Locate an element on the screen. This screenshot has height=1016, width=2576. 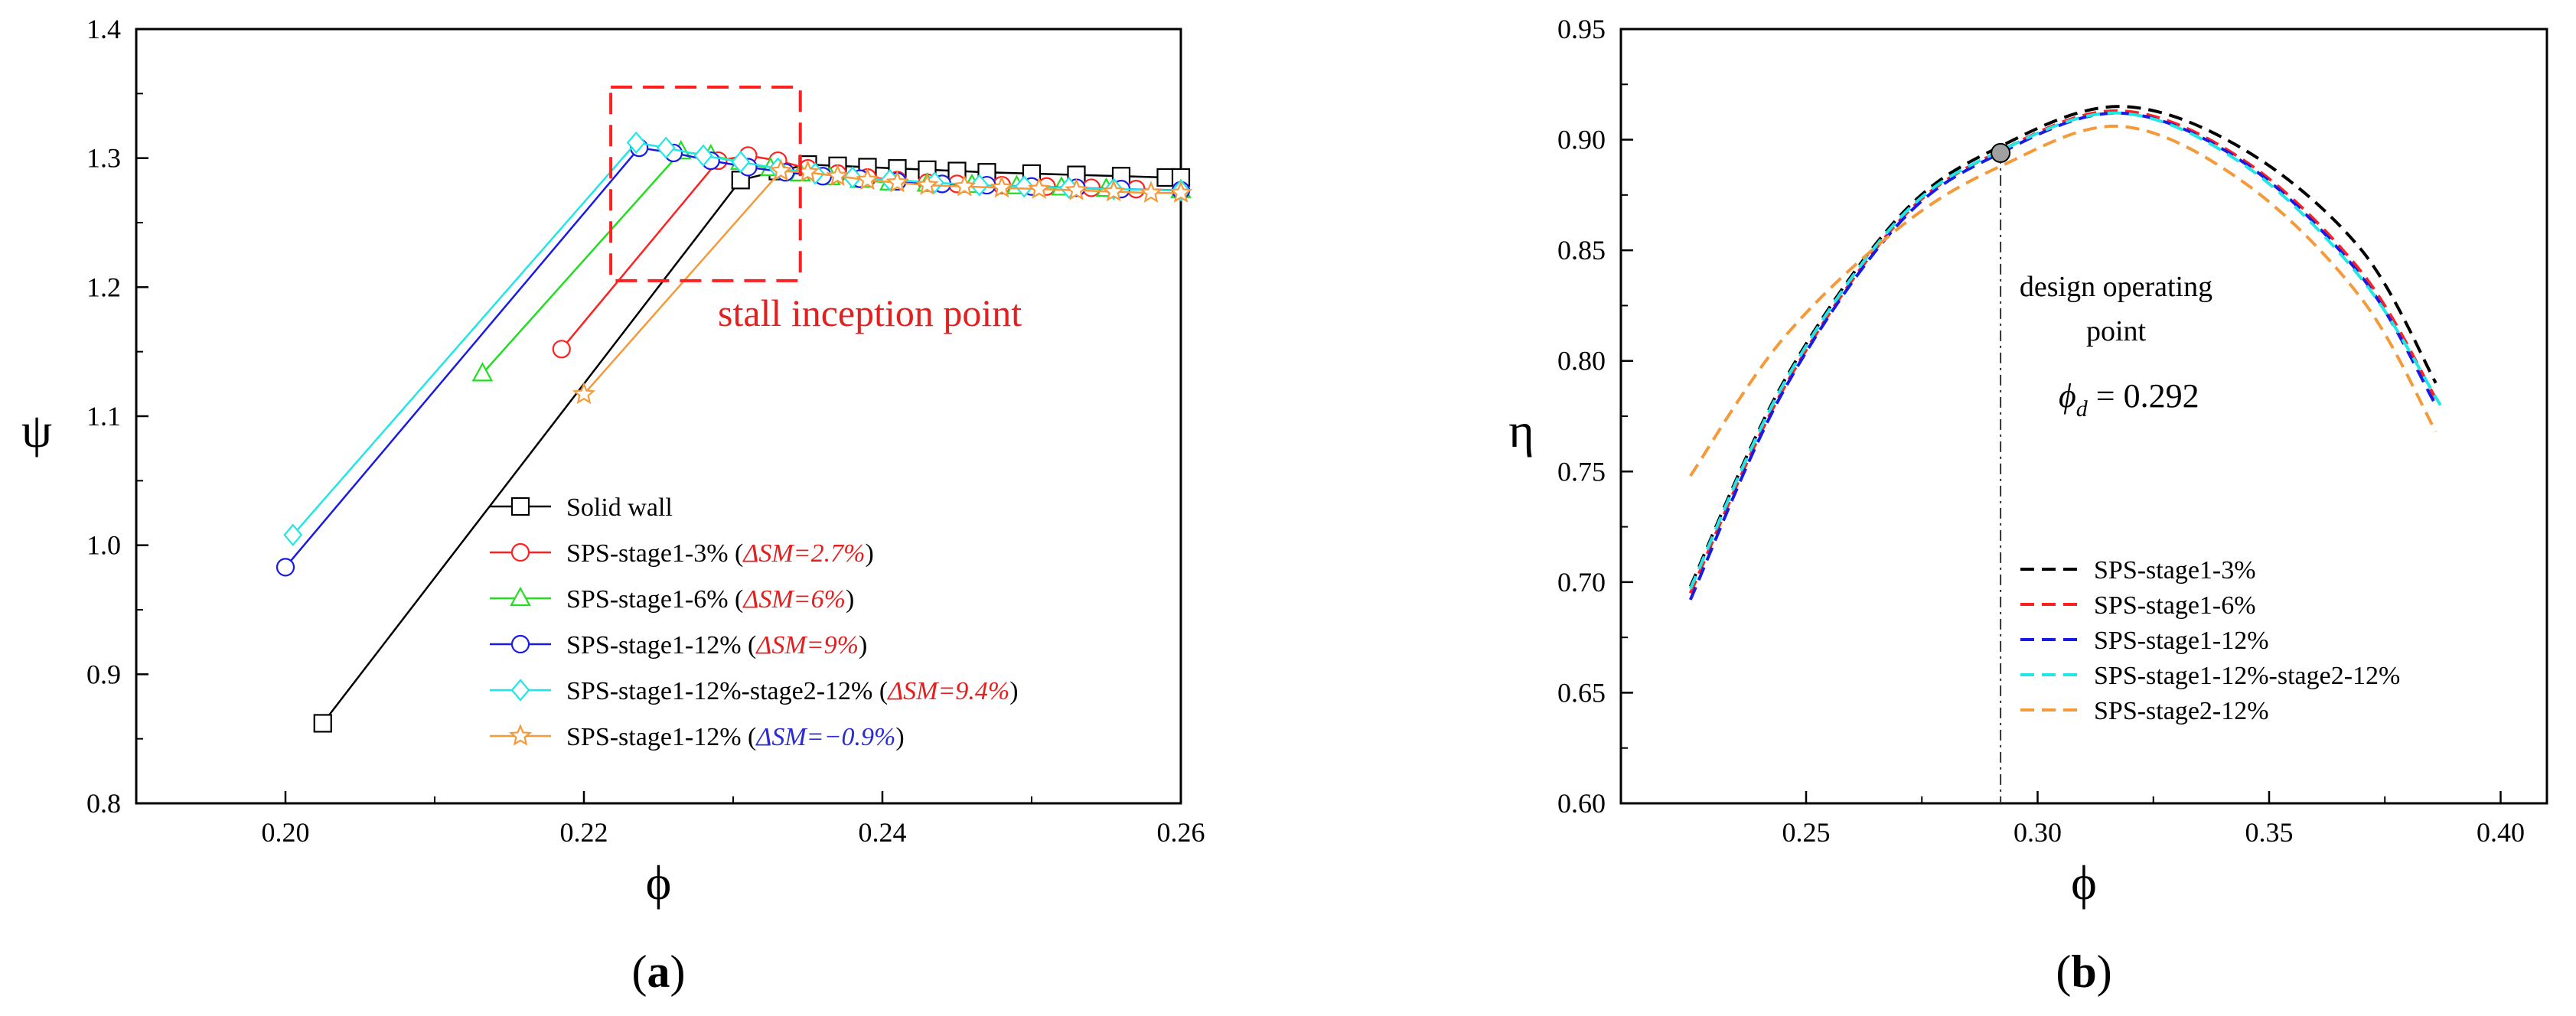
legend-item: SPS-stage1-3% is located at coordinates (2138, 570).